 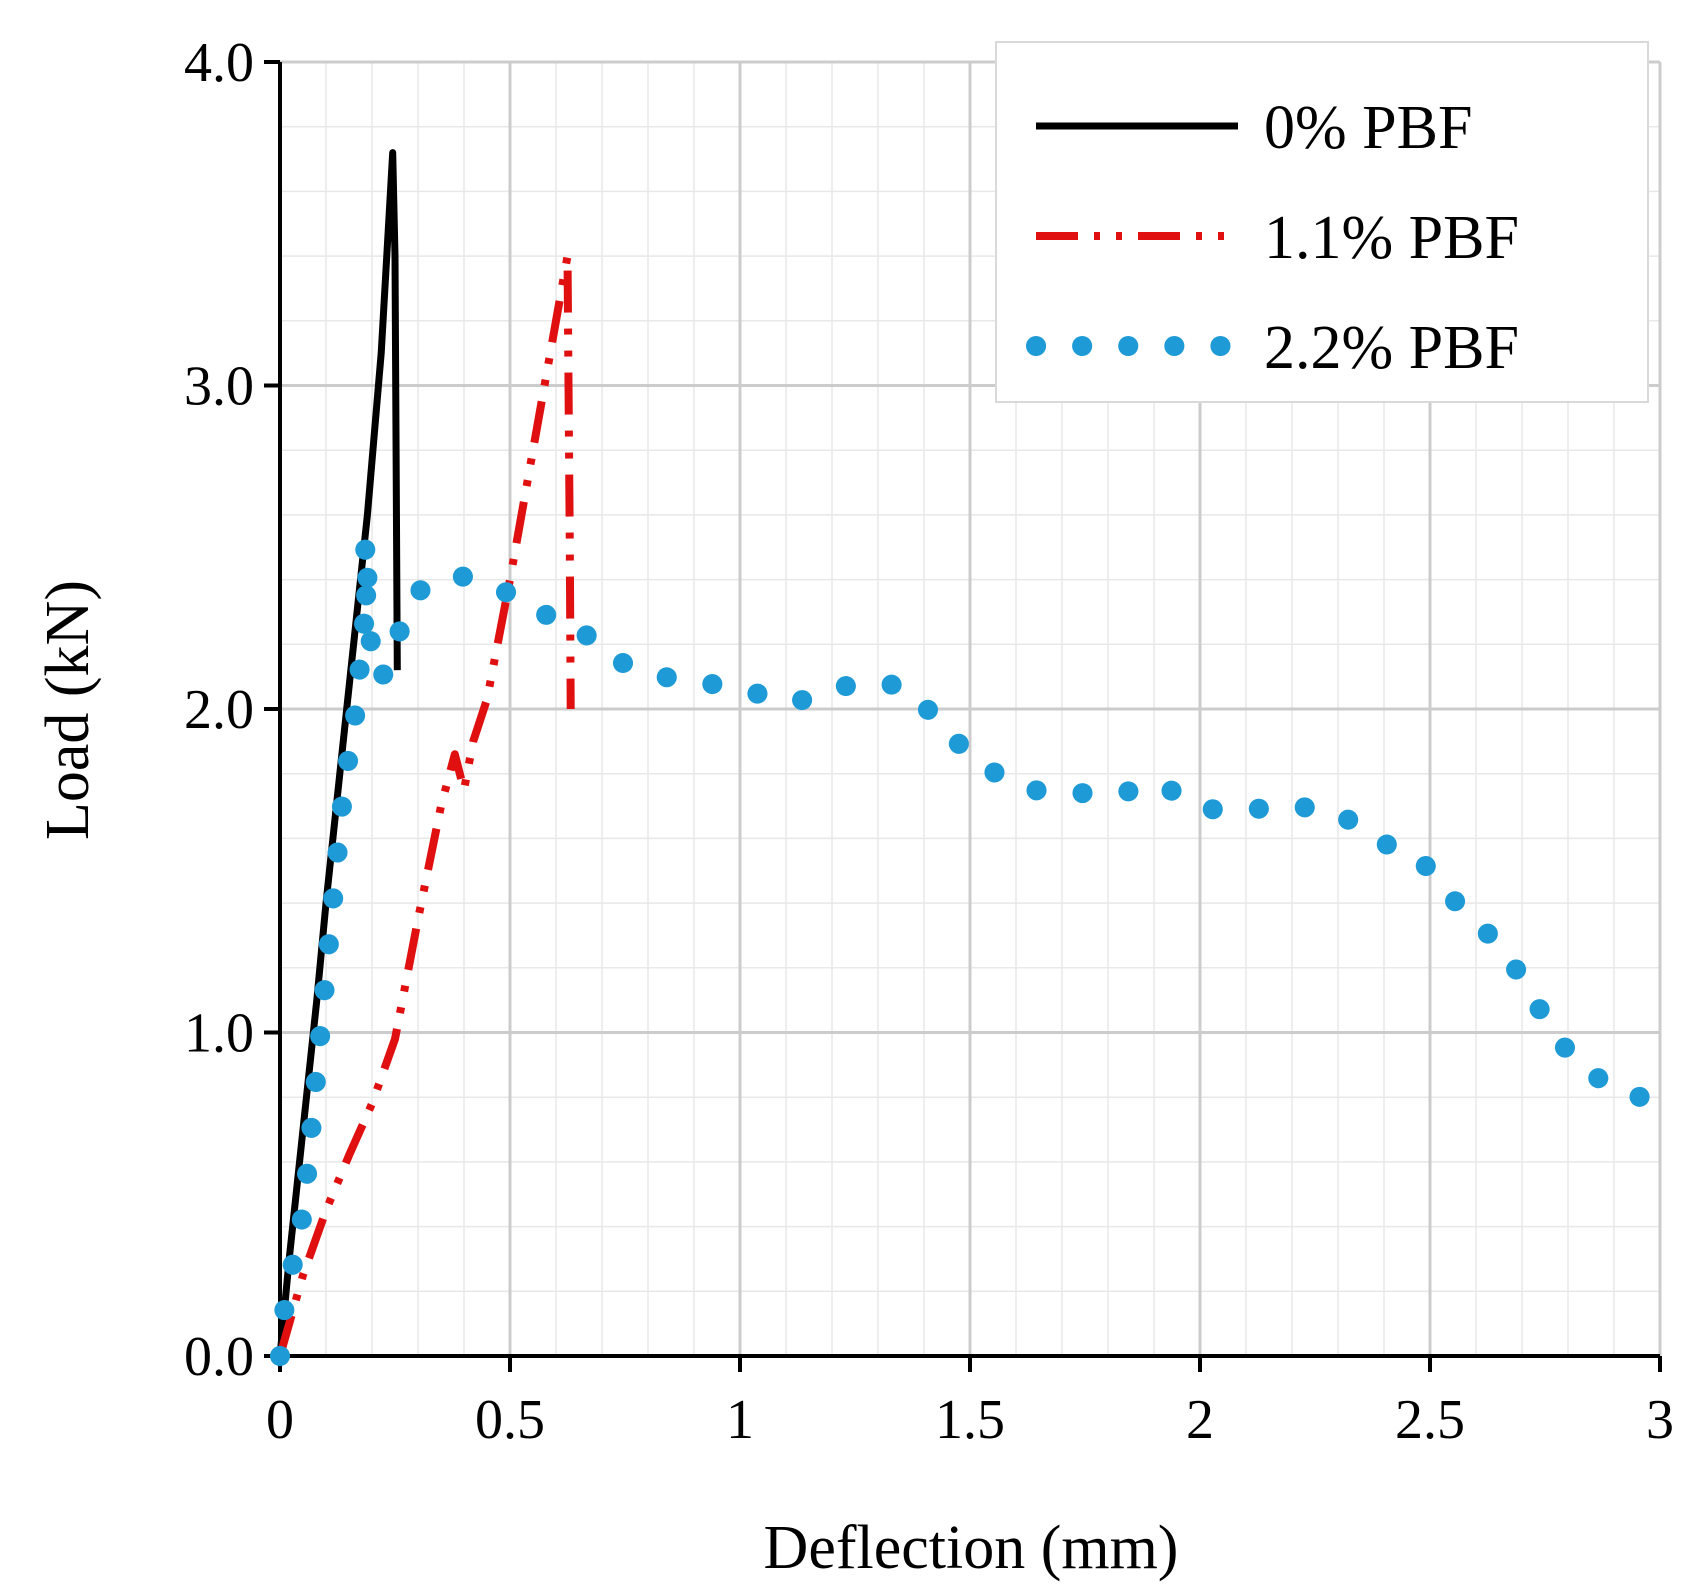 I want to click on y-axis-title: Load (kN), so click(x=68, y=710).